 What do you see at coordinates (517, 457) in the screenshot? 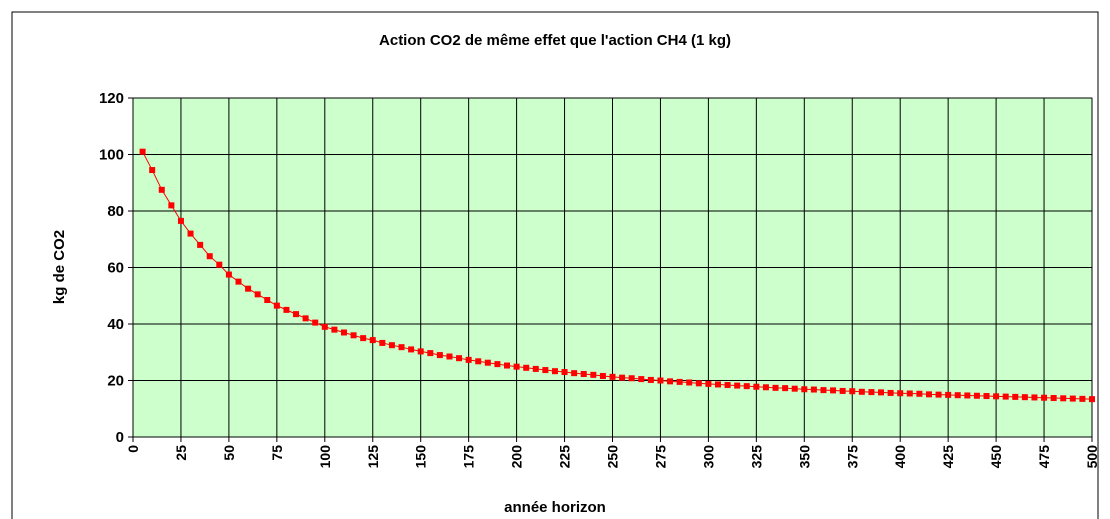
I see `x-tick-label: 200` at bounding box center [517, 457].